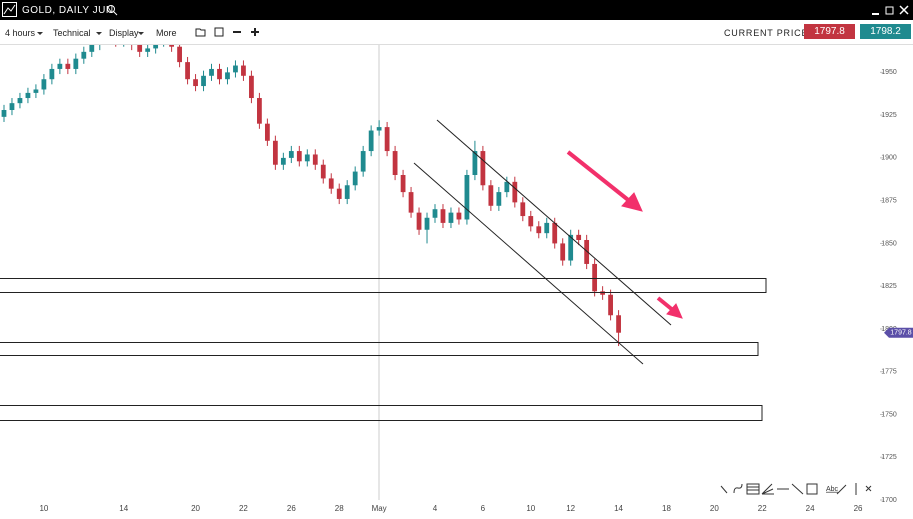 This screenshot has width=913, height=519. What do you see at coordinates (112, 10) in the screenshot?
I see `search-icon` at bounding box center [112, 10].